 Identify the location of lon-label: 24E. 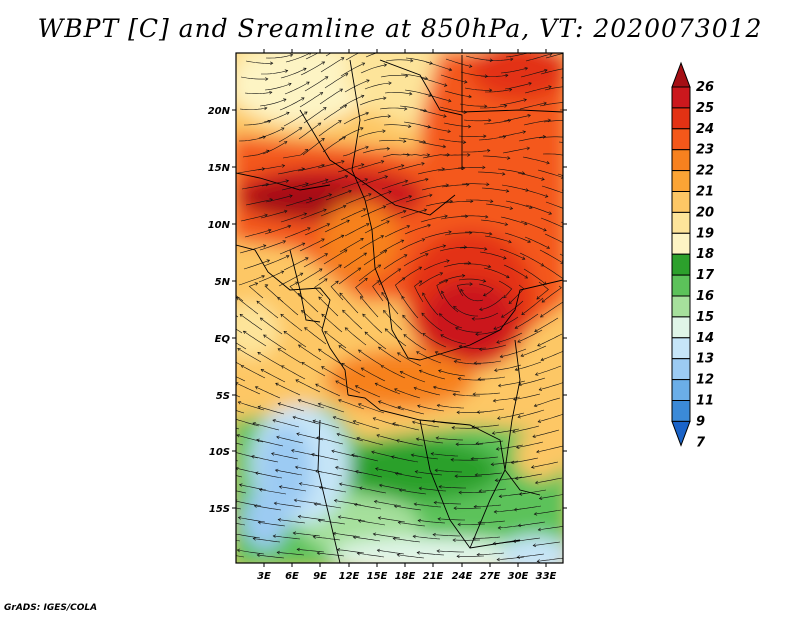
(462, 576).